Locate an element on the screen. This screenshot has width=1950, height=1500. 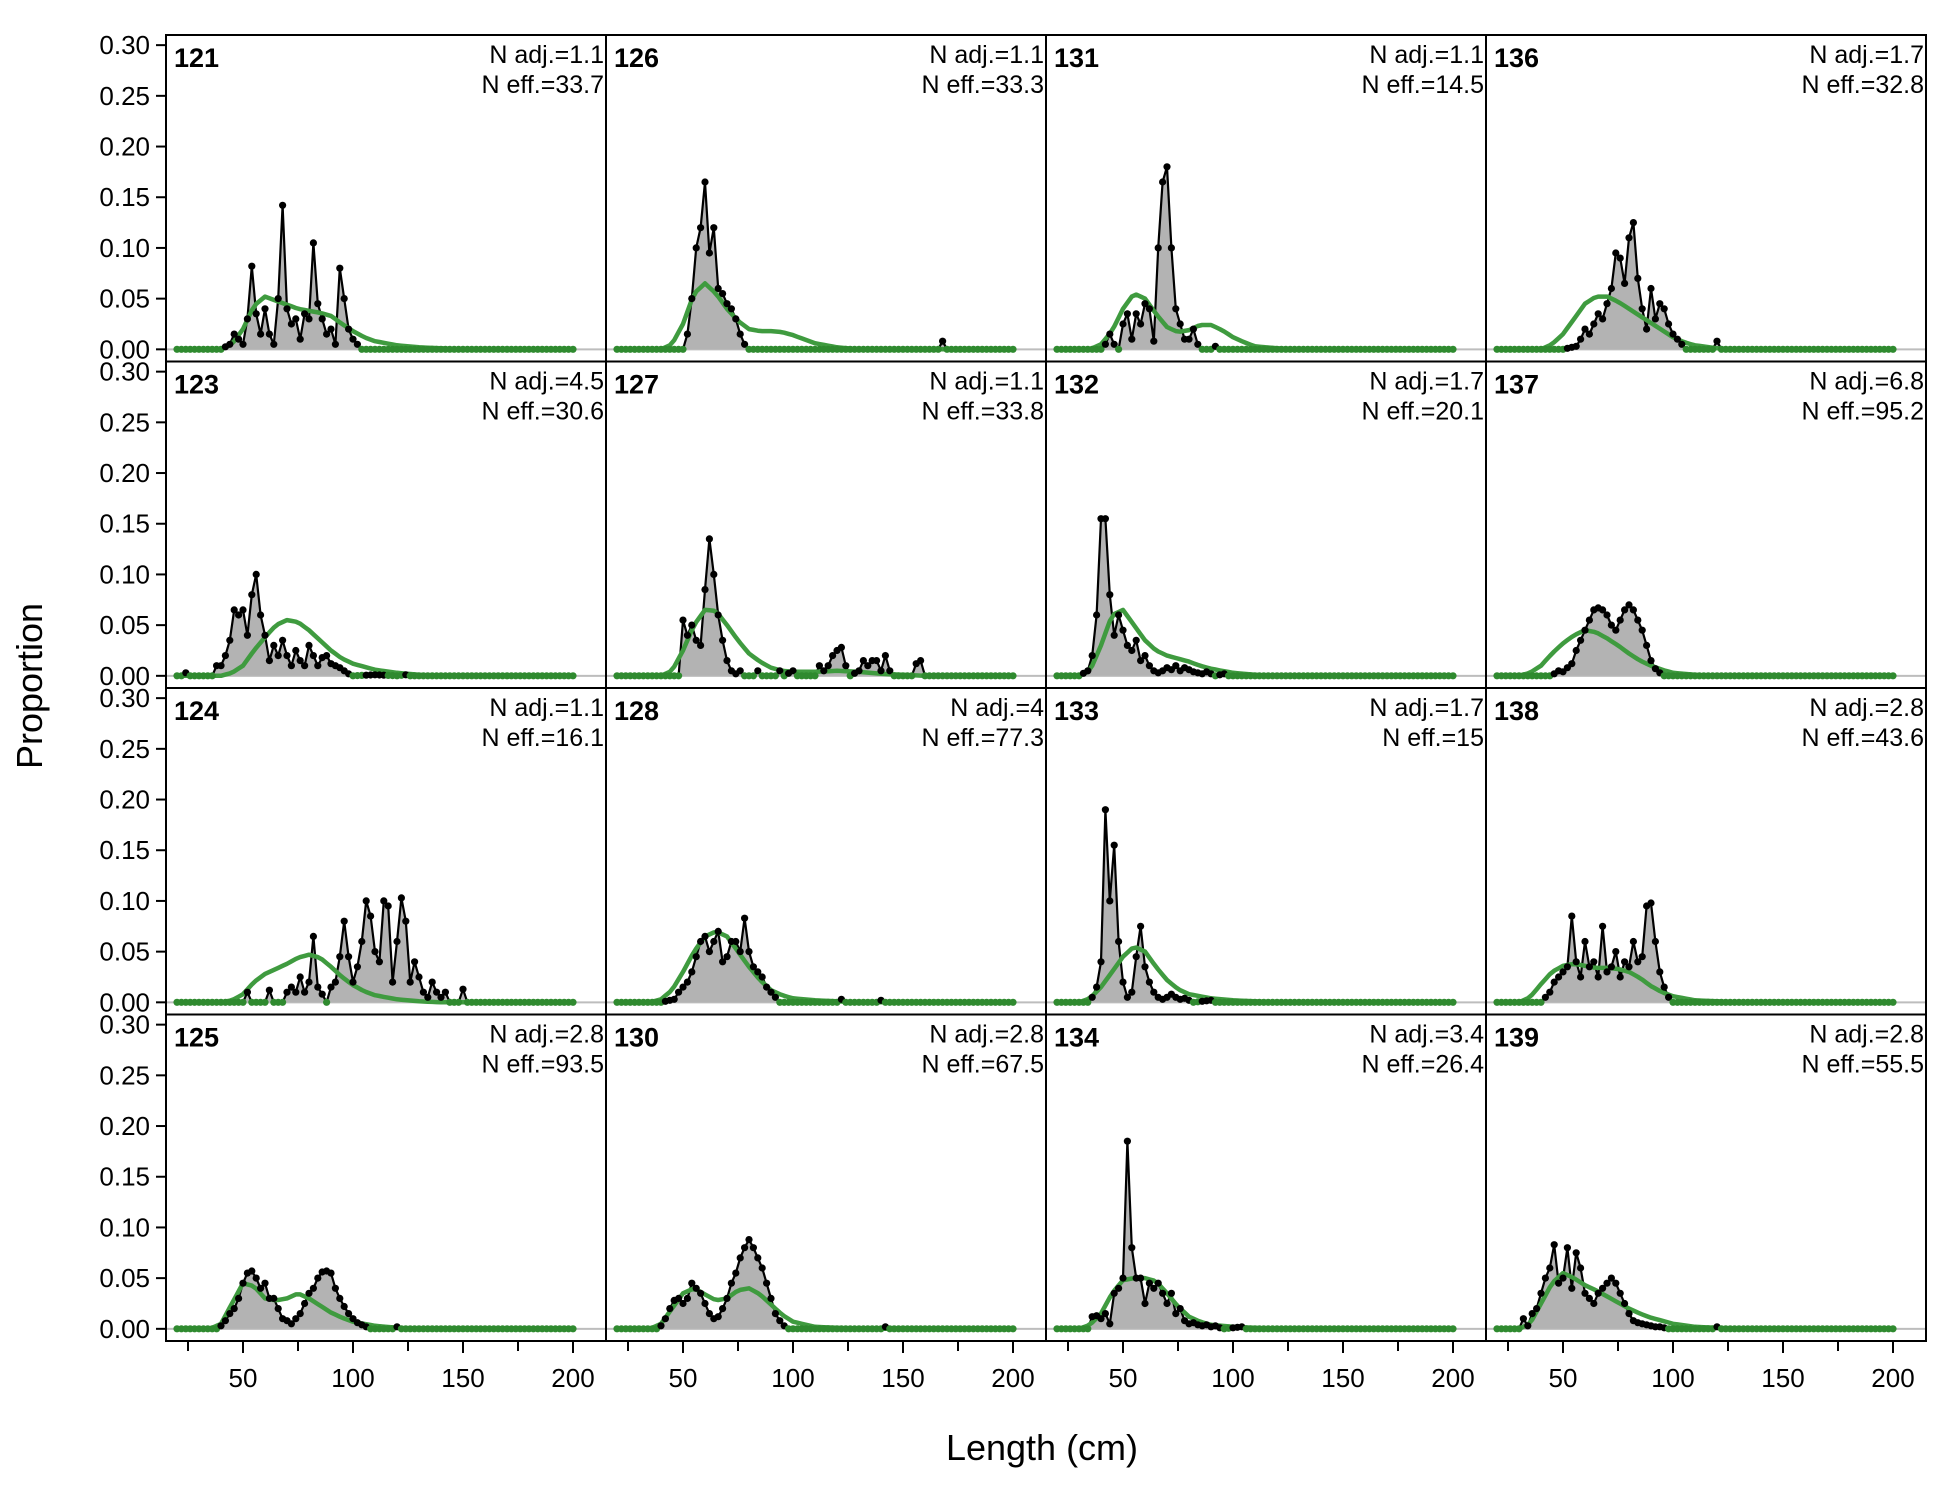
panel-id-label: 124 is located at coordinates (196, 711).